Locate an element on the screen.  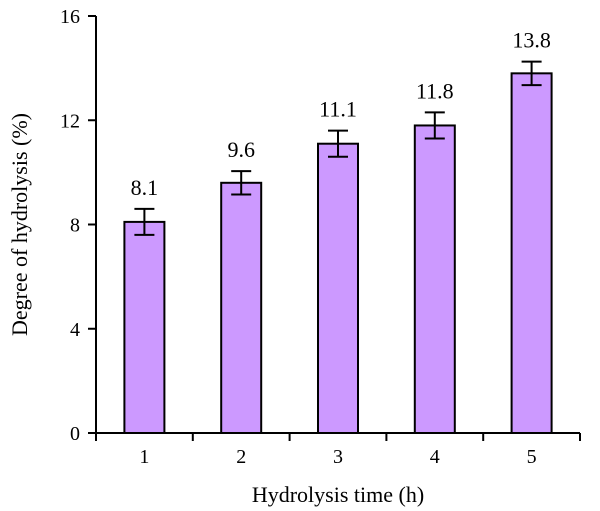
x-tick-label: 4 is located at coordinates (435, 457).